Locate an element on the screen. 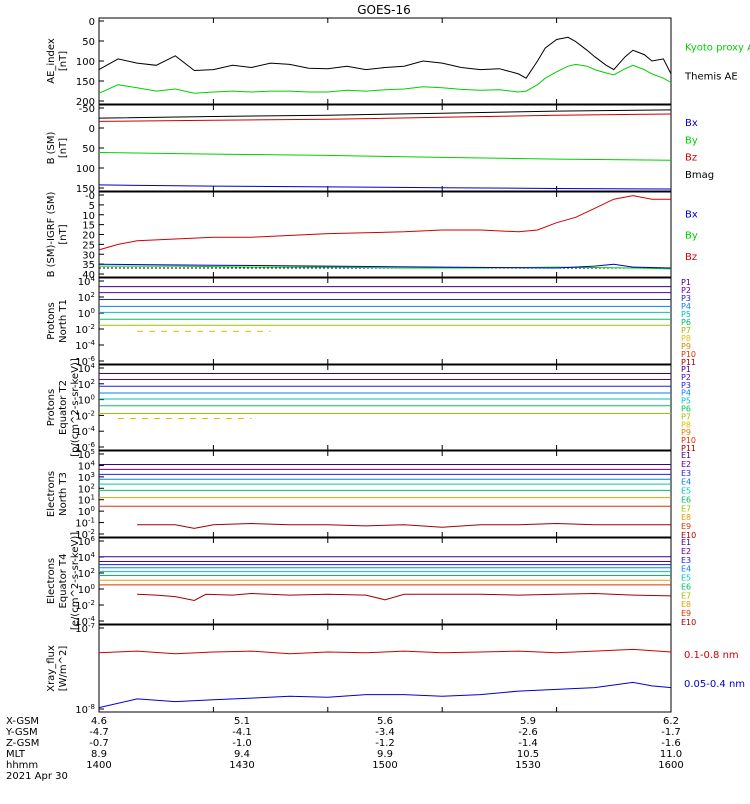  legend-p3: P3 is located at coordinates (686, 385).